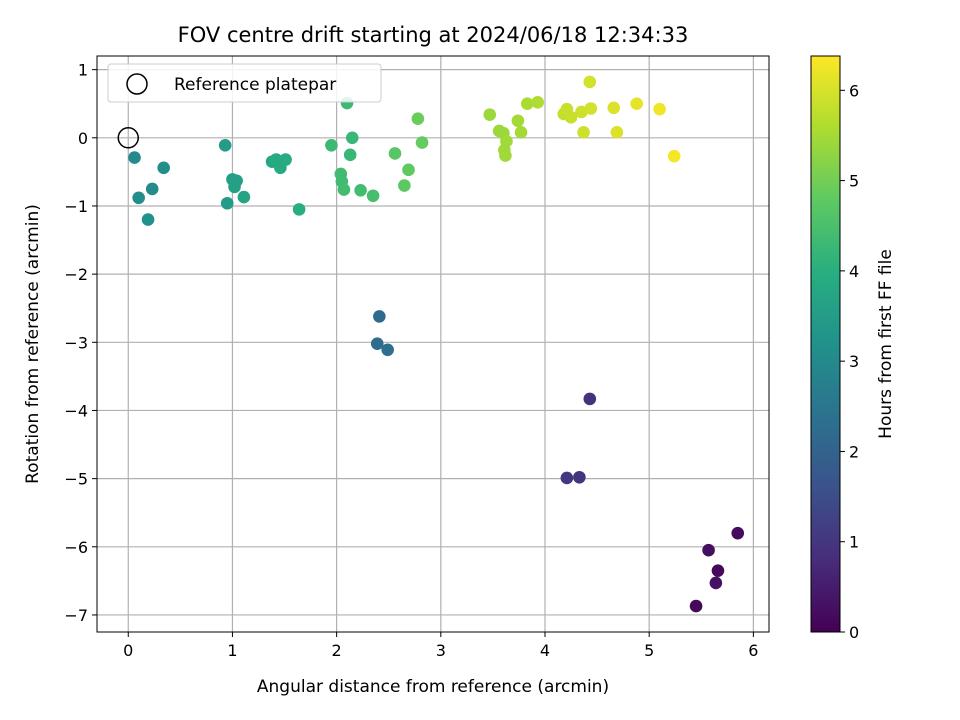 The height and width of the screenshot is (720, 960). What do you see at coordinates (83, 138) in the screenshot?
I see `y-tick-label: 0` at bounding box center [83, 138].